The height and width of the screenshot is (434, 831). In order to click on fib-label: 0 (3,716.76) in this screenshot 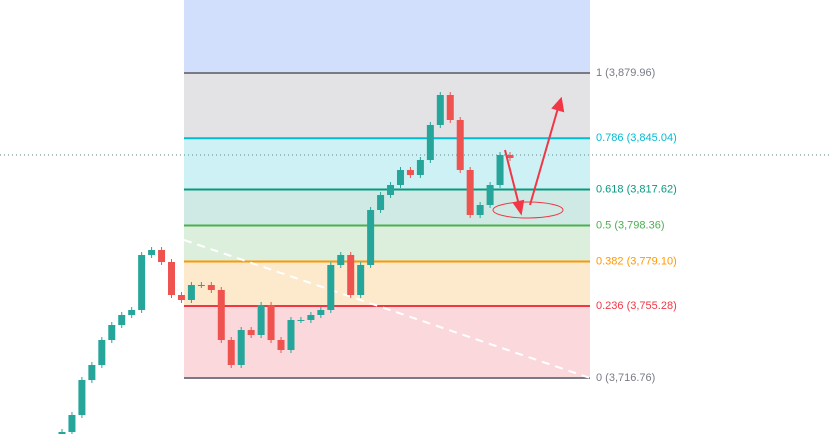, I will do `click(625, 378)`.